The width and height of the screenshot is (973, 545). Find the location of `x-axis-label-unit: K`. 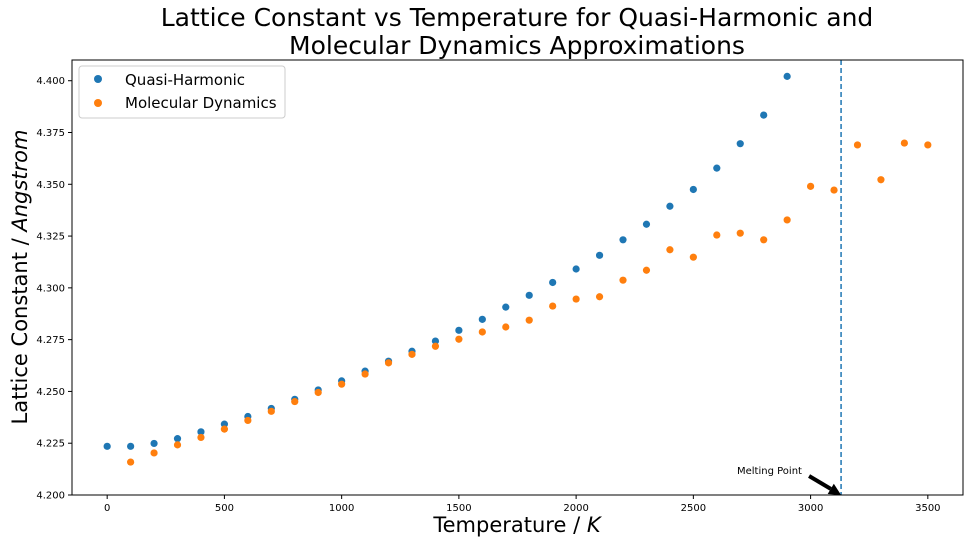

x-axis-label-unit: K is located at coordinates (595, 525).